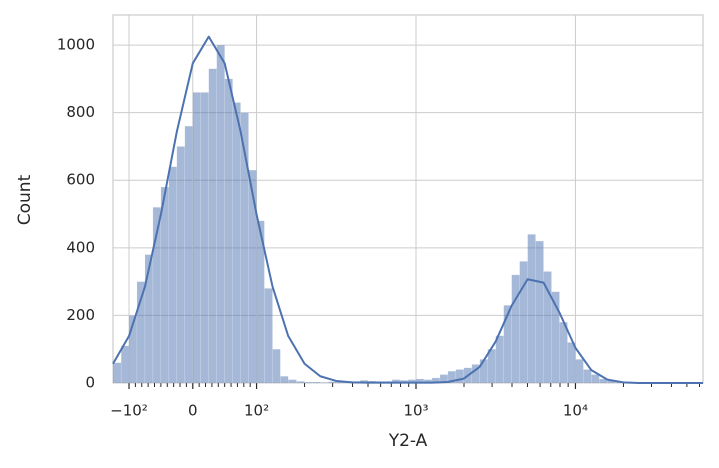  Describe the element at coordinates (256, 411) in the screenshot. I see `x-tick-label: 10²` at that location.